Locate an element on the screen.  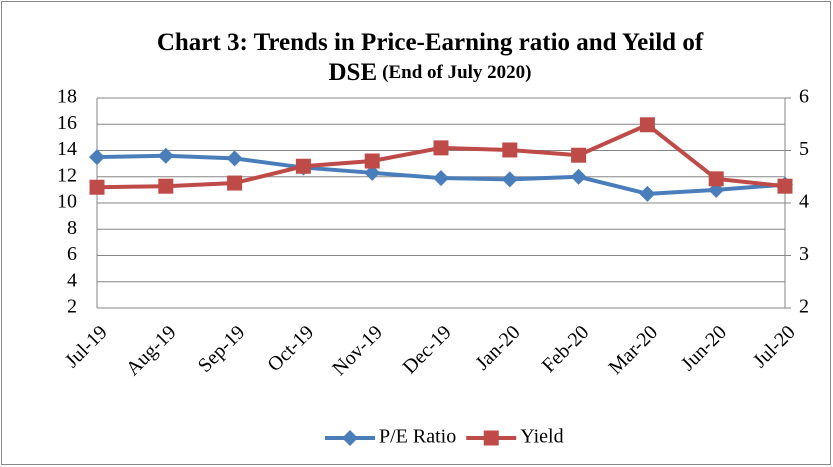
y-tick-label: 16 is located at coordinates (67, 123).